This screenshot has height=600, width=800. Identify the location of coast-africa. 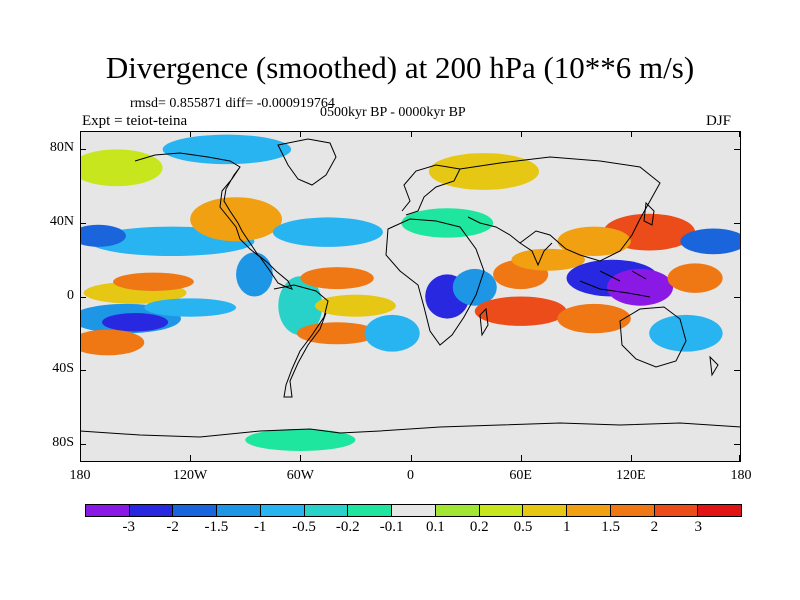
(435, 282).